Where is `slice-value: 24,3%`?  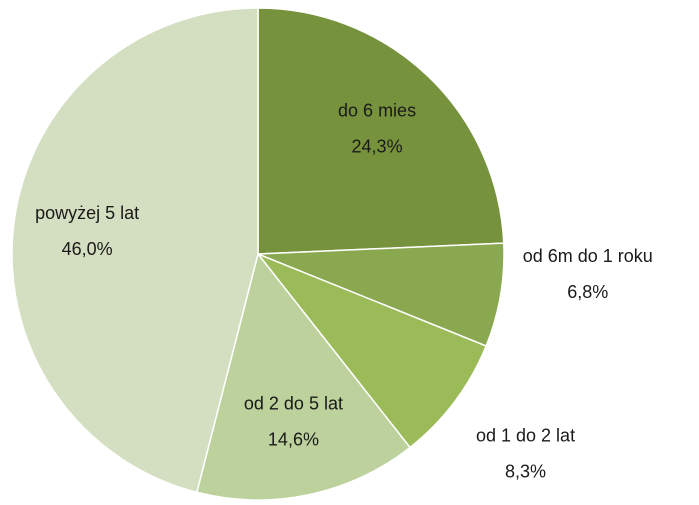 slice-value: 24,3% is located at coordinates (377, 146).